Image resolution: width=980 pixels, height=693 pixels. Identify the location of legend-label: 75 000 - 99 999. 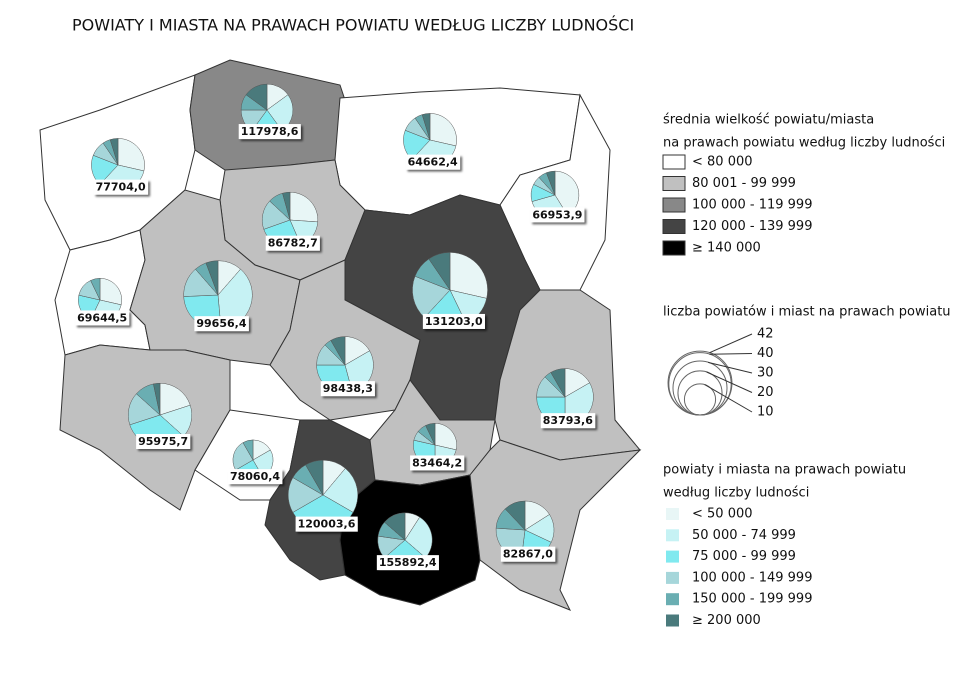
(744, 556).